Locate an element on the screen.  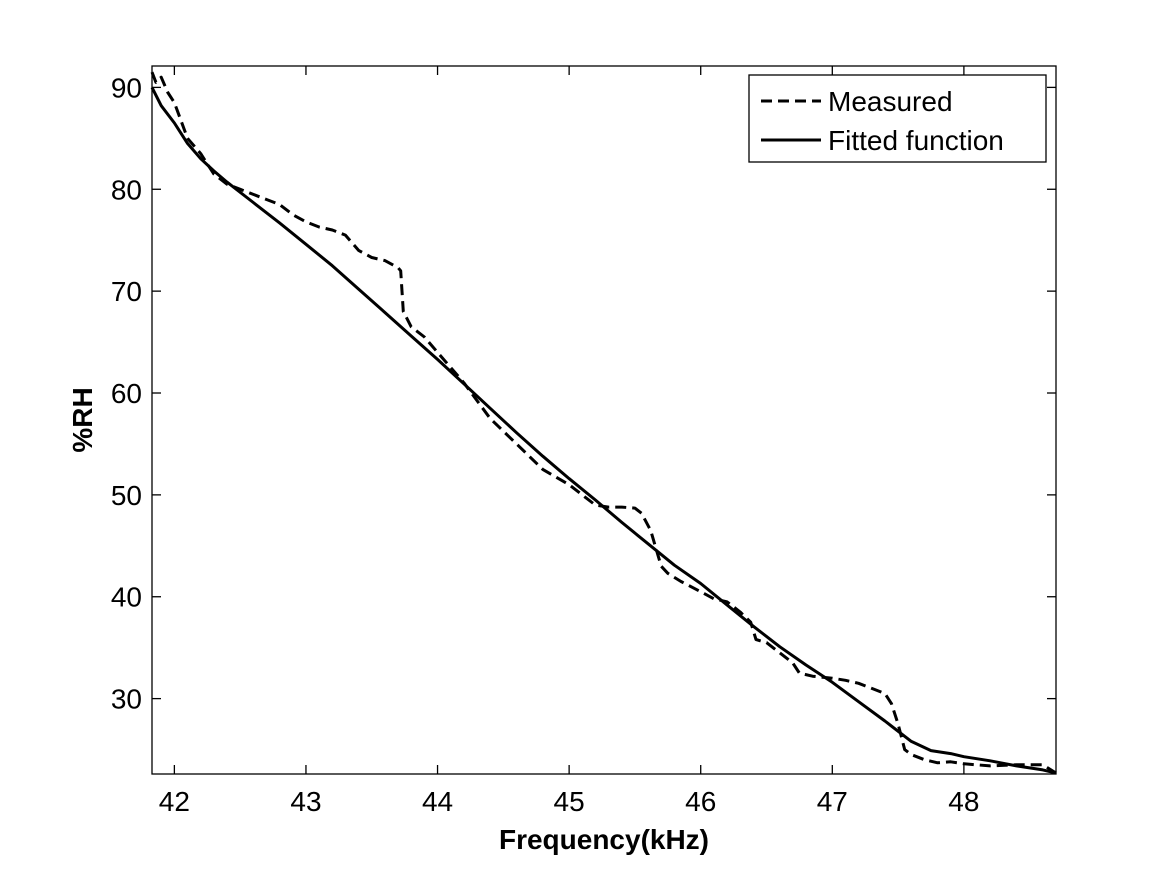
legend-box is located at coordinates (897, 118).